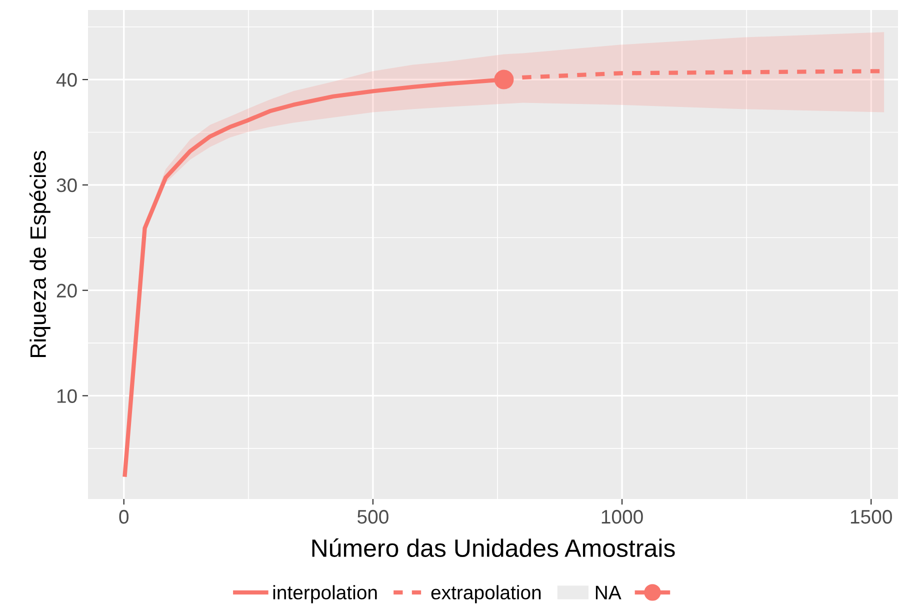 This screenshot has width=909, height=613. Describe the element at coordinates (373, 517) in the screenshot. I see `x-tick-label: 500` at that location.